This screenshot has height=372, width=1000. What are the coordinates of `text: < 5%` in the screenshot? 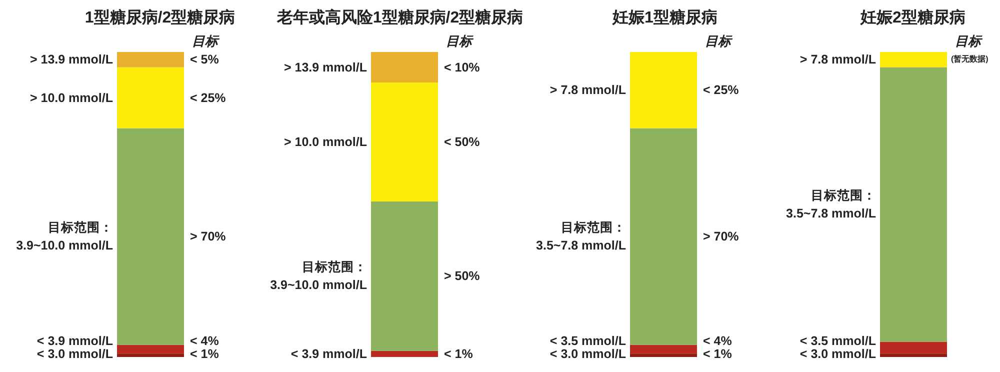 It's located at (204, 59).